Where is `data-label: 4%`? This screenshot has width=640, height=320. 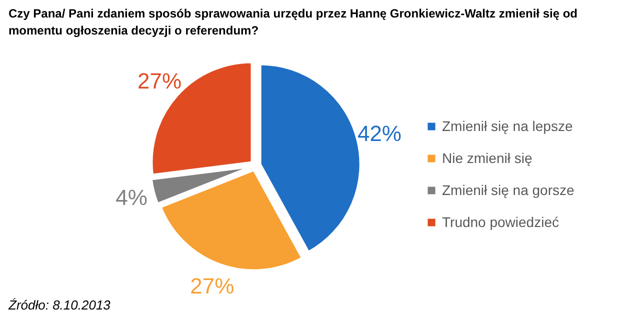 data-label: 4% is located at coordinates (132, 197).